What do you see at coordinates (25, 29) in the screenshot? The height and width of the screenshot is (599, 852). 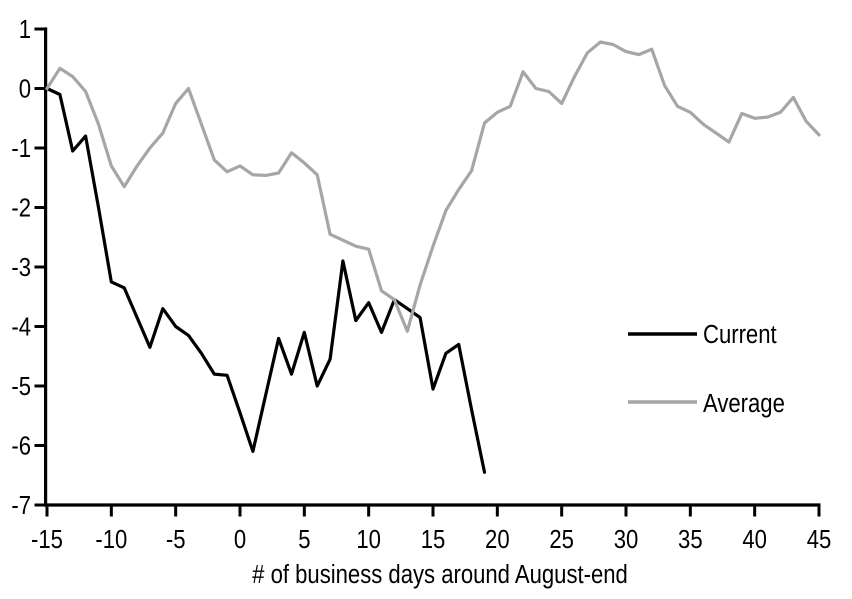 I see `y-tick-label: 1` at bounding box center [25, 29].